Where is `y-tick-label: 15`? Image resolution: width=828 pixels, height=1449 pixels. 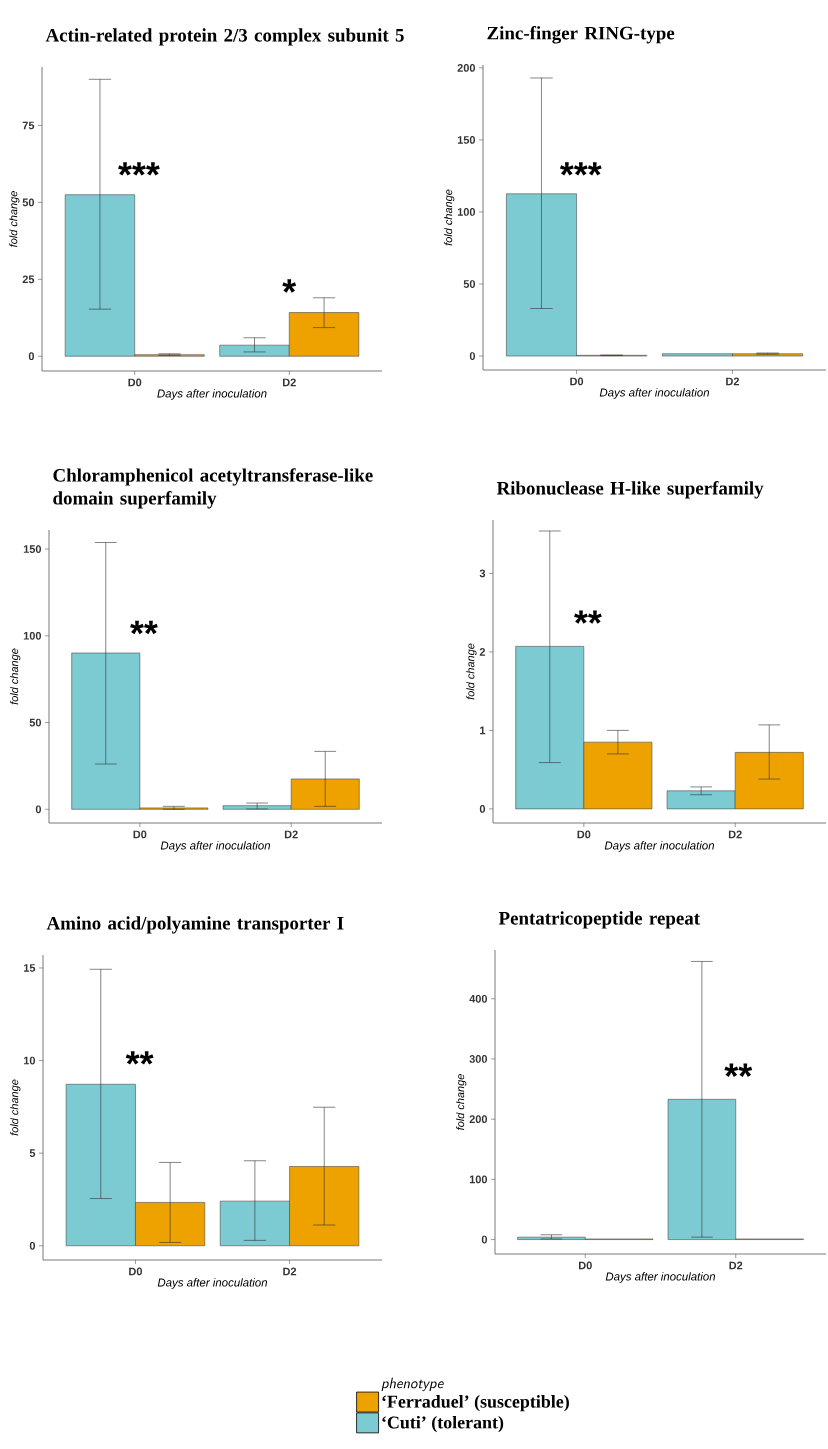 y-tick-label: 15 is located at coordinates (29, 968).